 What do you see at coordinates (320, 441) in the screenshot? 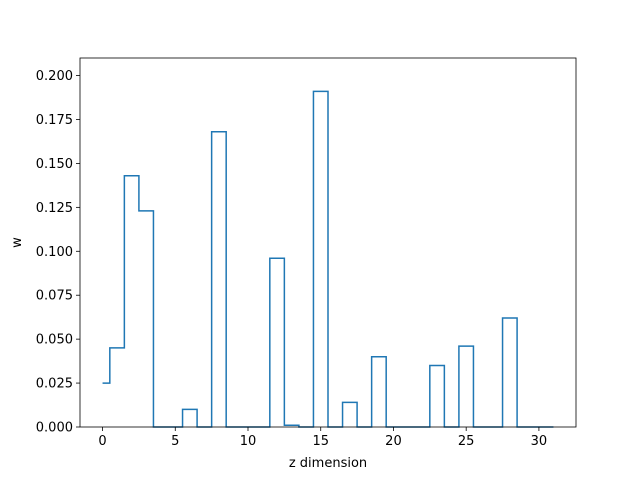
I see `x-tick-label: 15` at bounding box center [320, 441].